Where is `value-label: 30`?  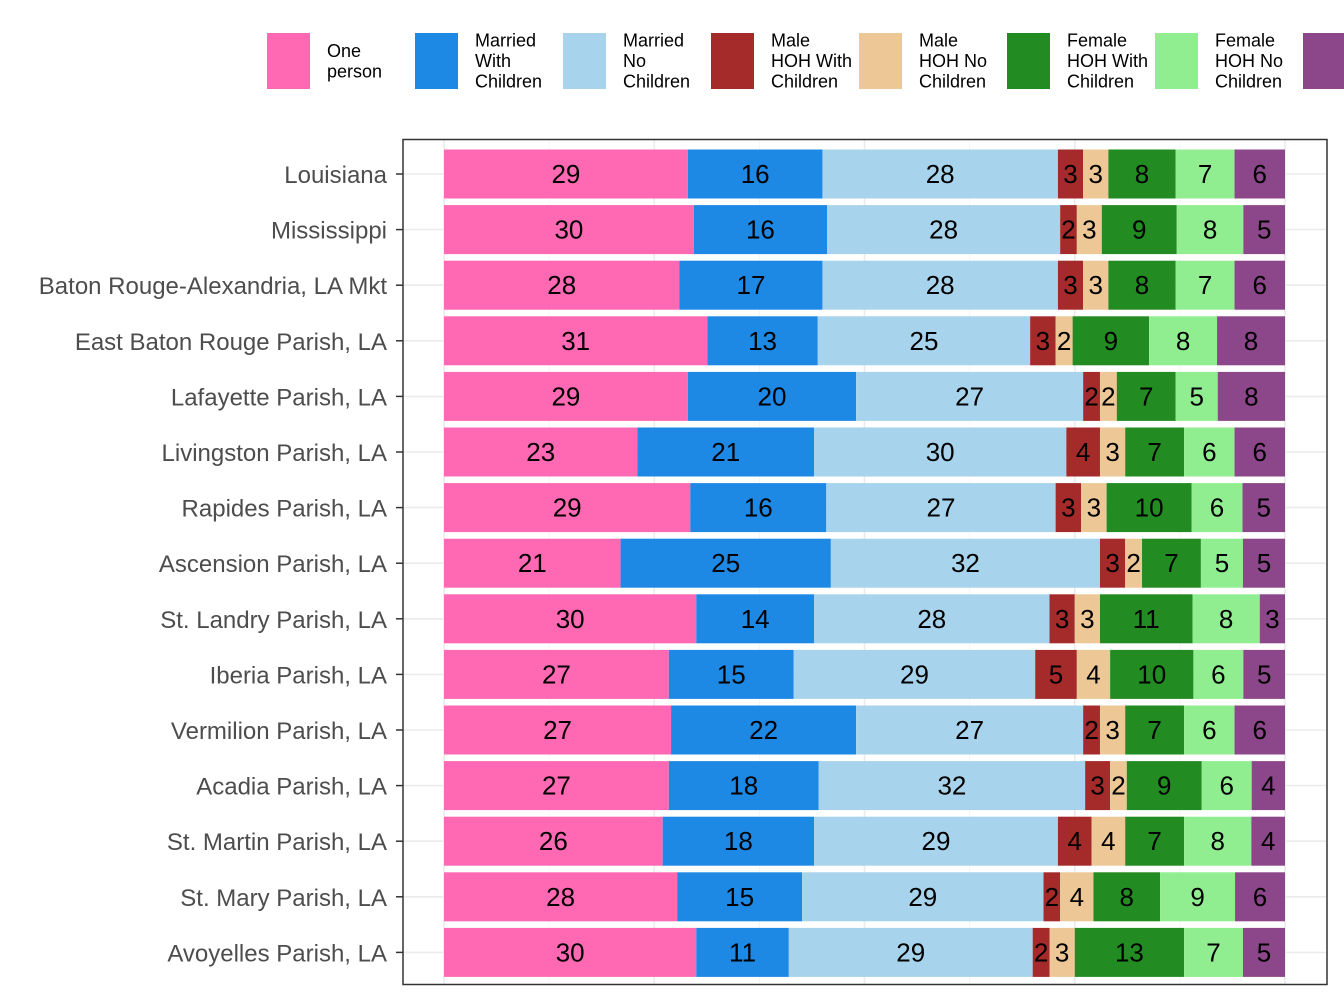
value-label: 30 is located at coordinates (570, 952).